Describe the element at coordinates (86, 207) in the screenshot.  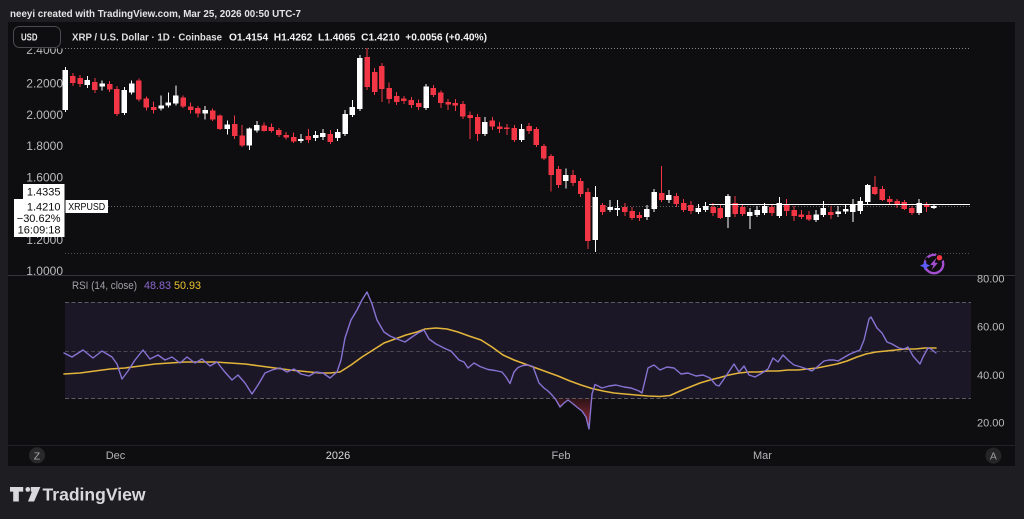
I see `svg-text: XRPUSD` at that location.